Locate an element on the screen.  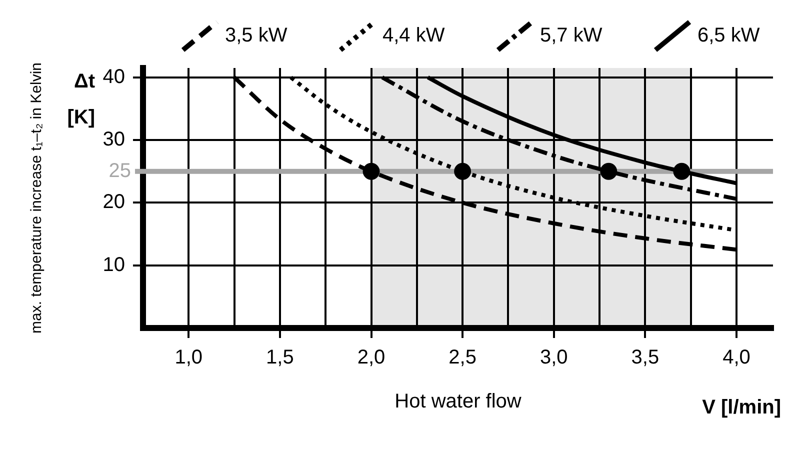
y-tick-label: 20 is located at coordinates (113, 202).